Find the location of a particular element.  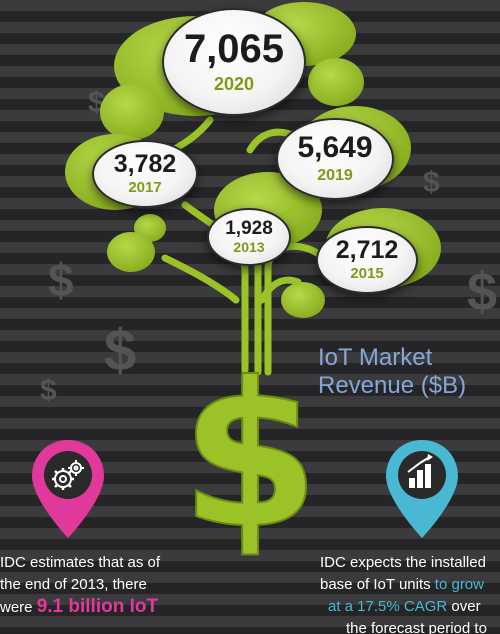

caption-line: IDC expects the installed is located at coordinates (403, 562).